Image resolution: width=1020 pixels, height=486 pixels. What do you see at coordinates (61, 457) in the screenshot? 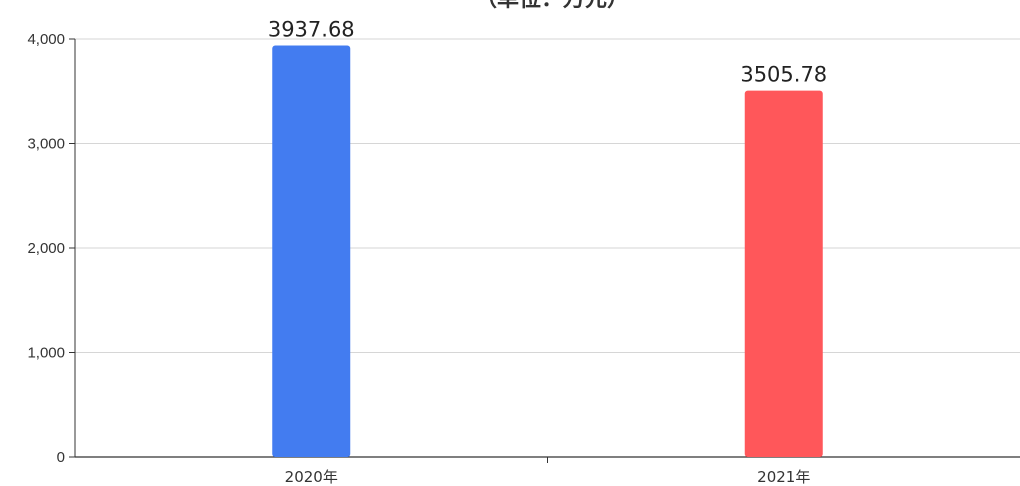
I see `y-tick-label: 0` at bounding box center [61, 457].